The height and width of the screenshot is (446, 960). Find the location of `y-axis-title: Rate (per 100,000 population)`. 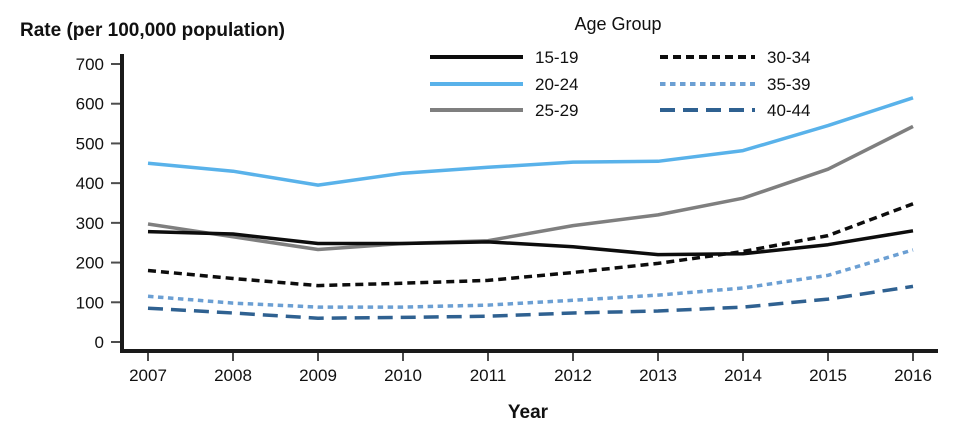

y-axis-title: Rate (per 100,000 population) is located at coordinates (152, 30).